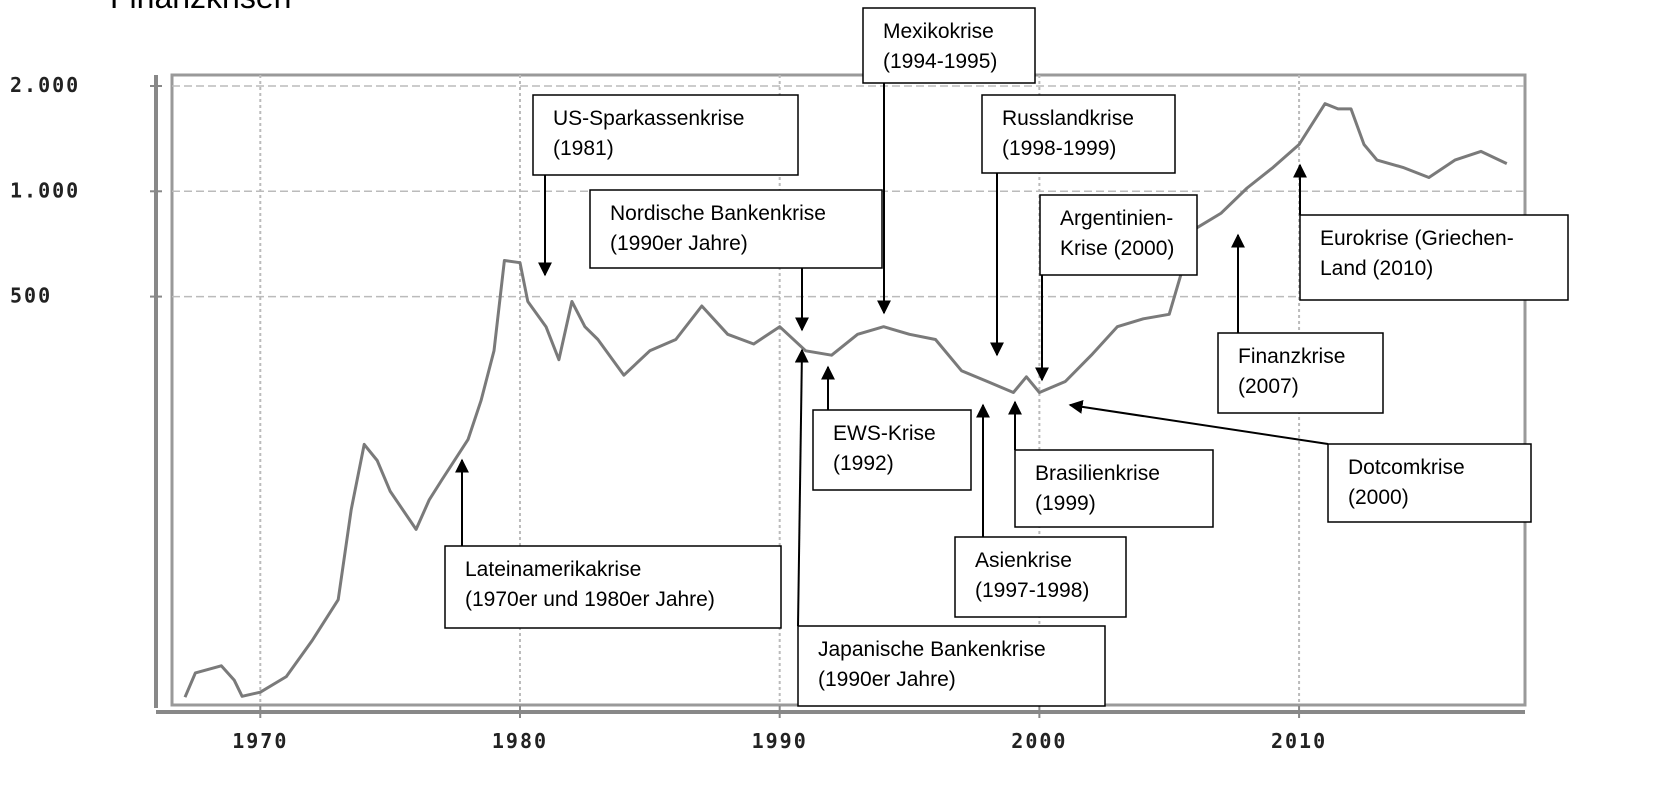 Image resolution: width=1680 pixels, height=800 pixels. Describe the element at coordinates (45, 85) in the screenshot. I see `y-tick-label: 2.000` at that location.